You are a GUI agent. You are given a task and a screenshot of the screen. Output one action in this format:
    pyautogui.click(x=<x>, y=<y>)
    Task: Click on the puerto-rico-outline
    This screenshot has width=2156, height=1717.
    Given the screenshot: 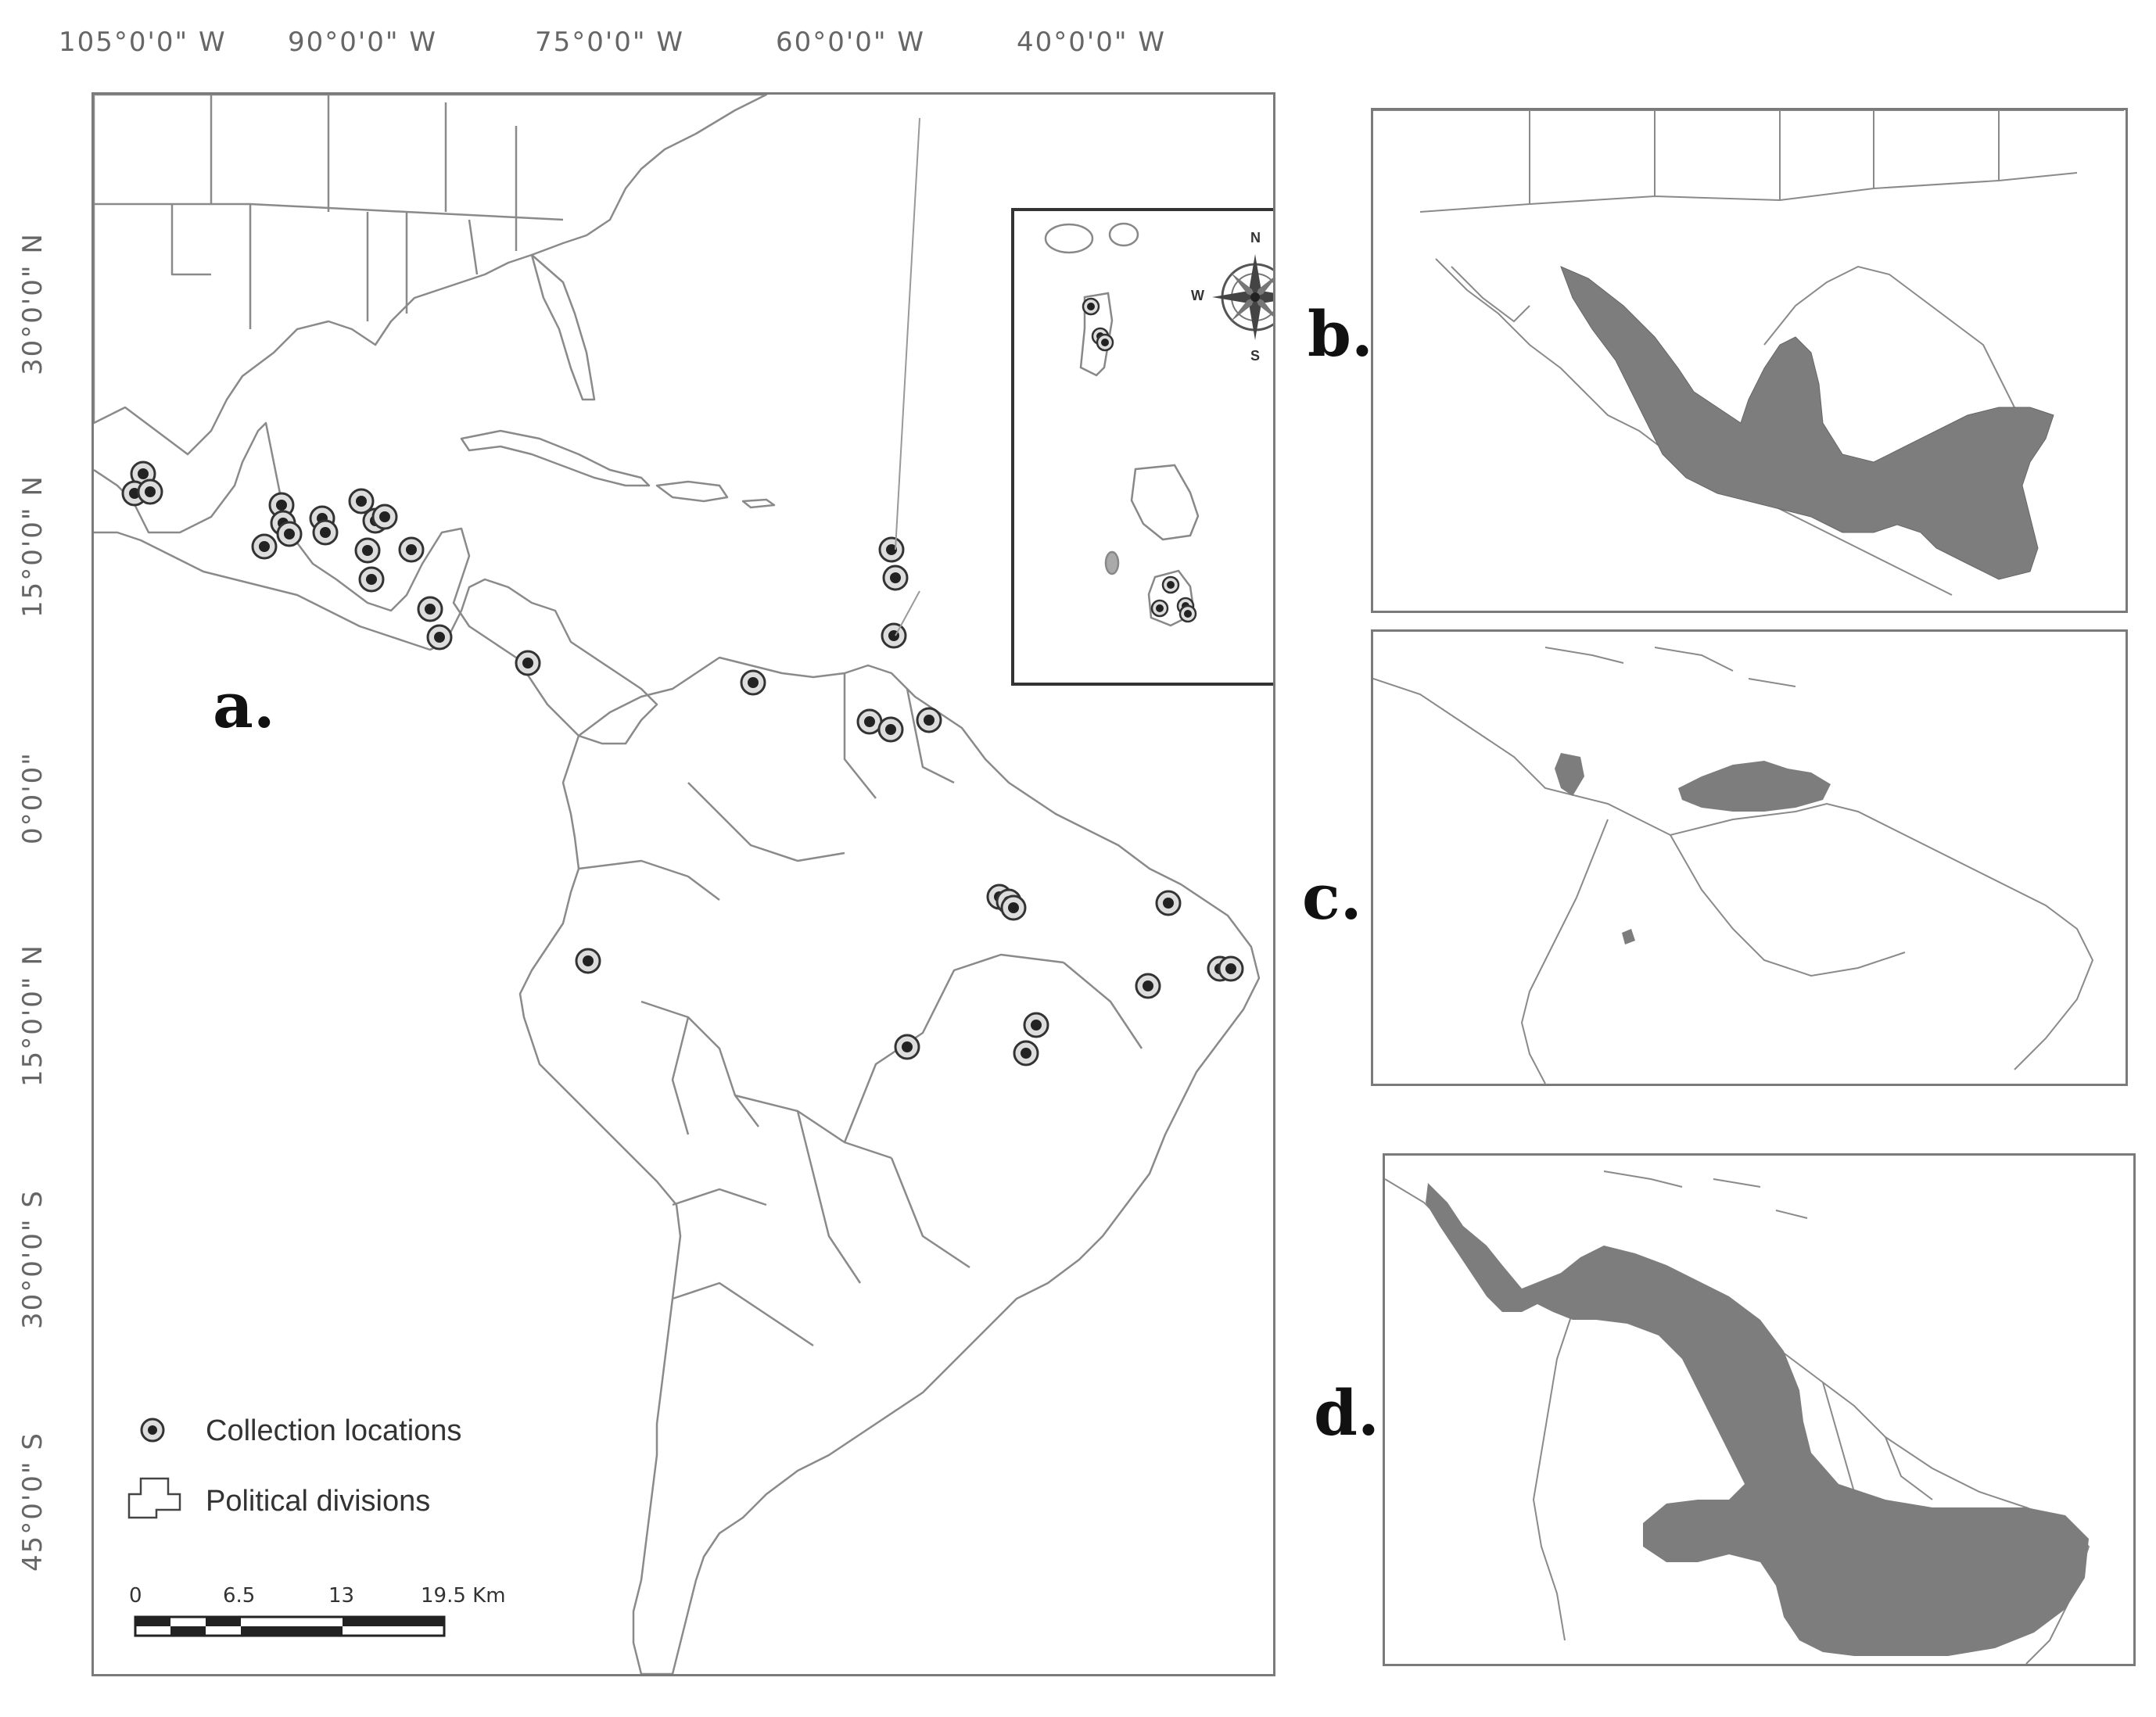 What is the action you would take?
    pyautogui.click(x=758, y=503)
    